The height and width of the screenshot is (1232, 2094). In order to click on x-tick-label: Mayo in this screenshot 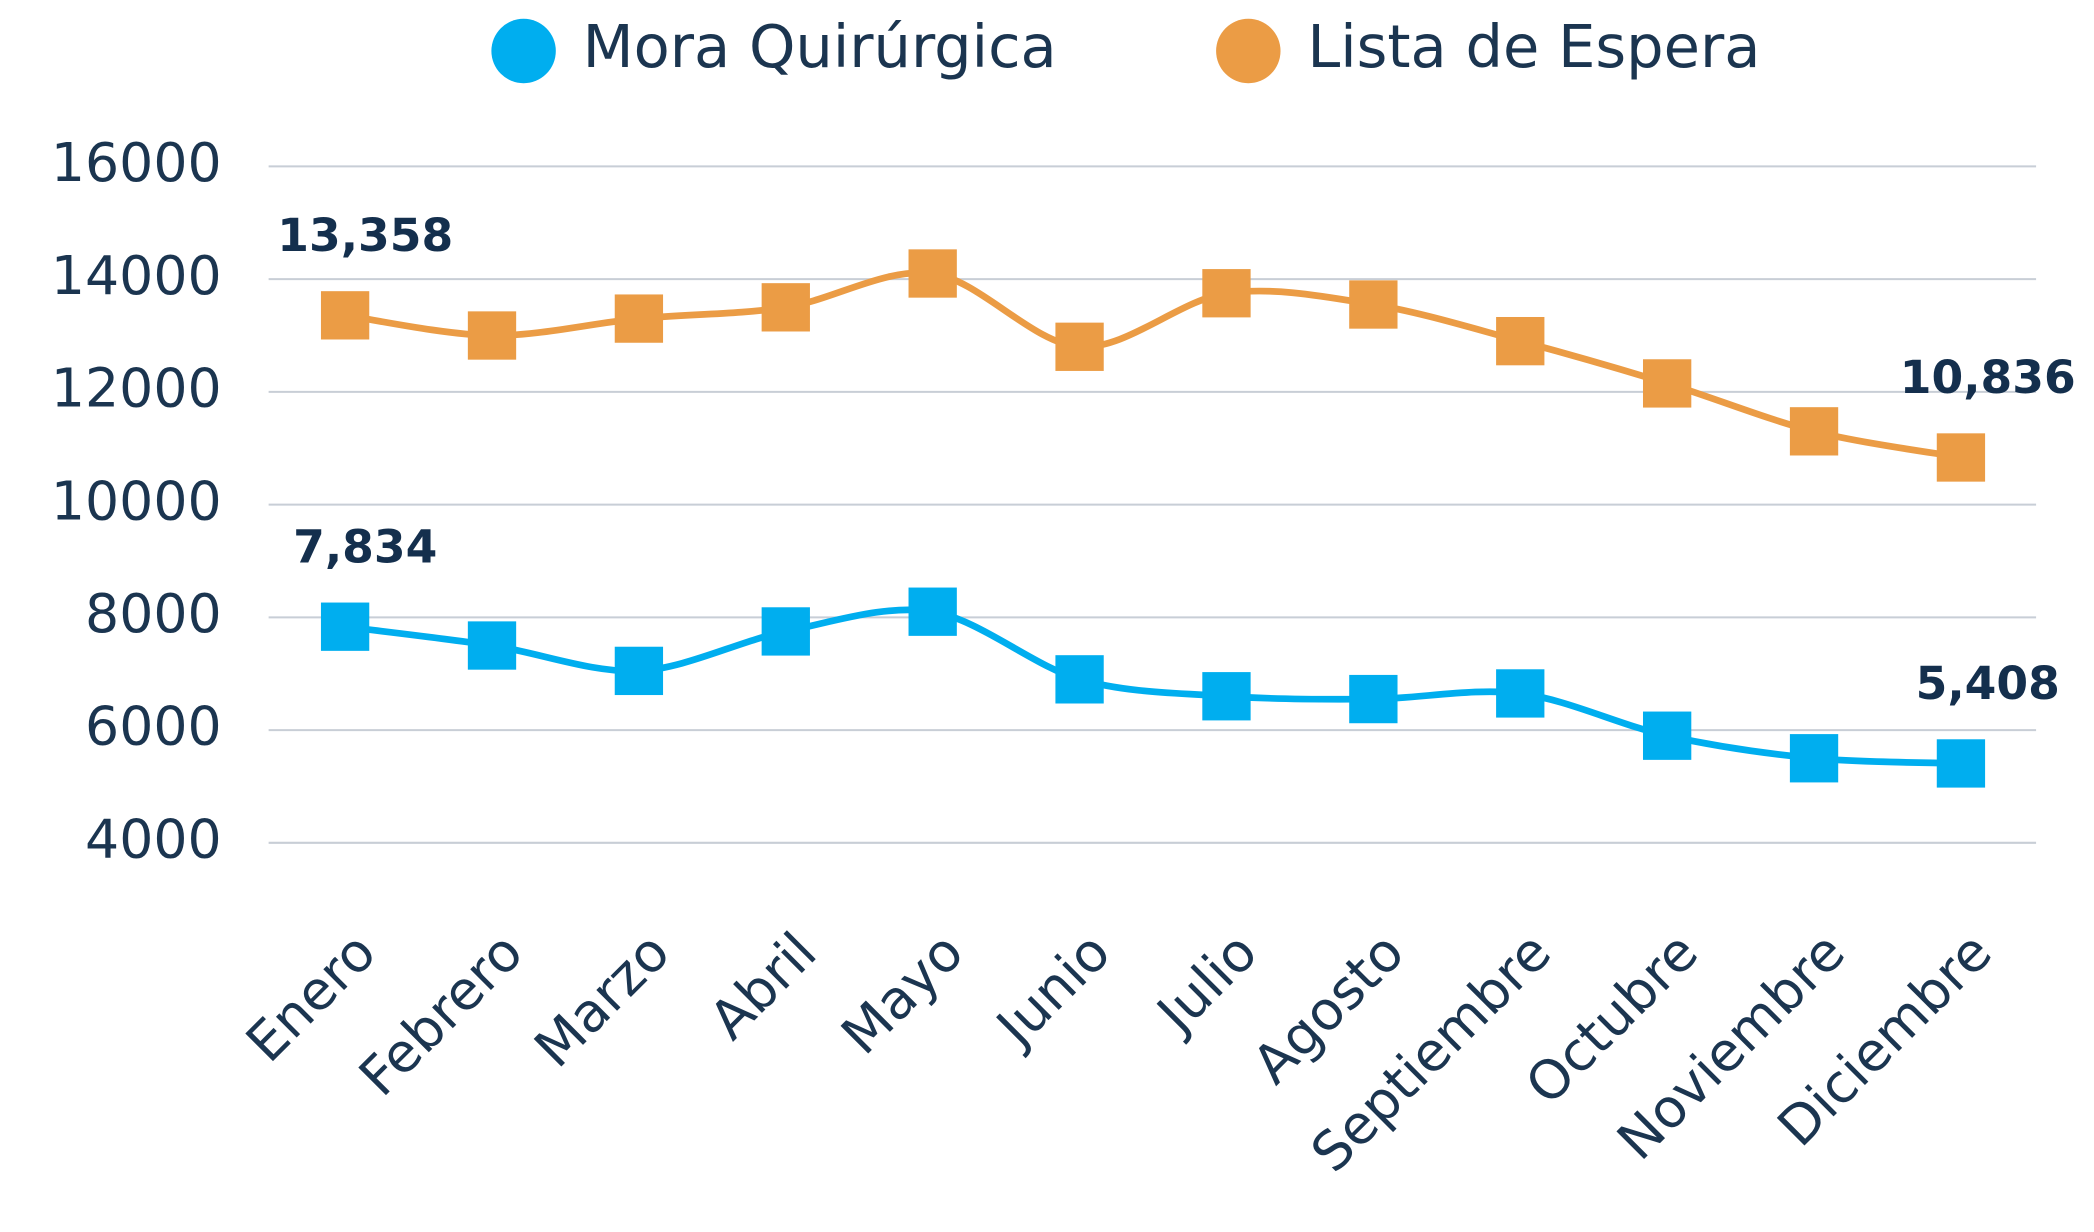, I will do `click(902, 993)`.